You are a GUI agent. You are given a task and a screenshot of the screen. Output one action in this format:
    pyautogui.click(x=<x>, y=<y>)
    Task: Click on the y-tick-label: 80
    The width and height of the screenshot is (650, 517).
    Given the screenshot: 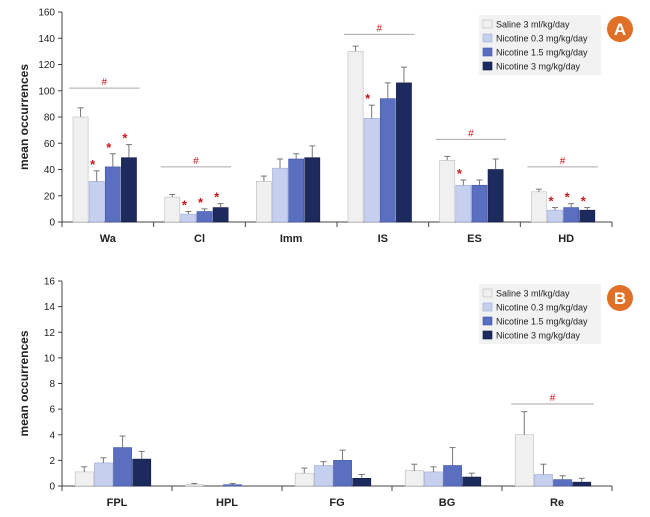 What is the action you would take?
    pyautogui.click(x=50, y=118)
    